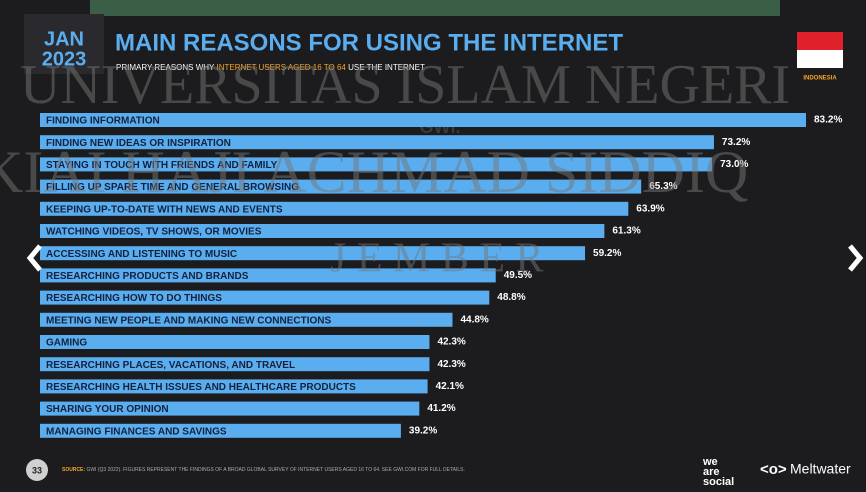 The height and width of the screenshot is (492, 866). Describe the element at coordinates (663, 186) in the screenshot. I see `value-label: 65.3%` at that location.